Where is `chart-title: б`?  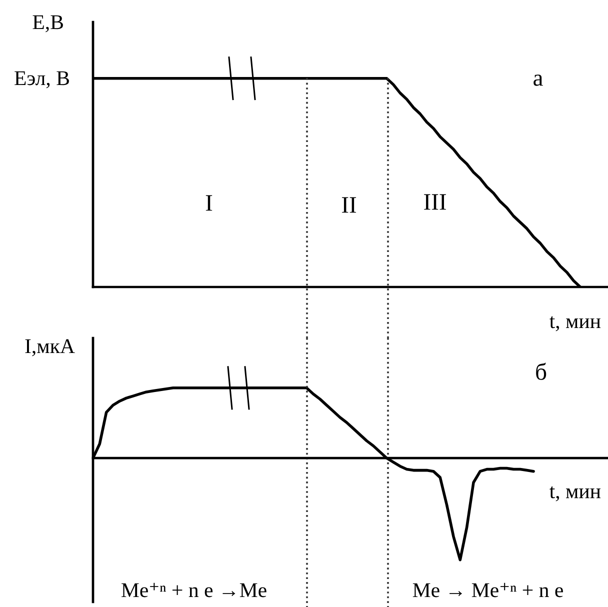 chart-title: б is located at coordinates (541, 371).